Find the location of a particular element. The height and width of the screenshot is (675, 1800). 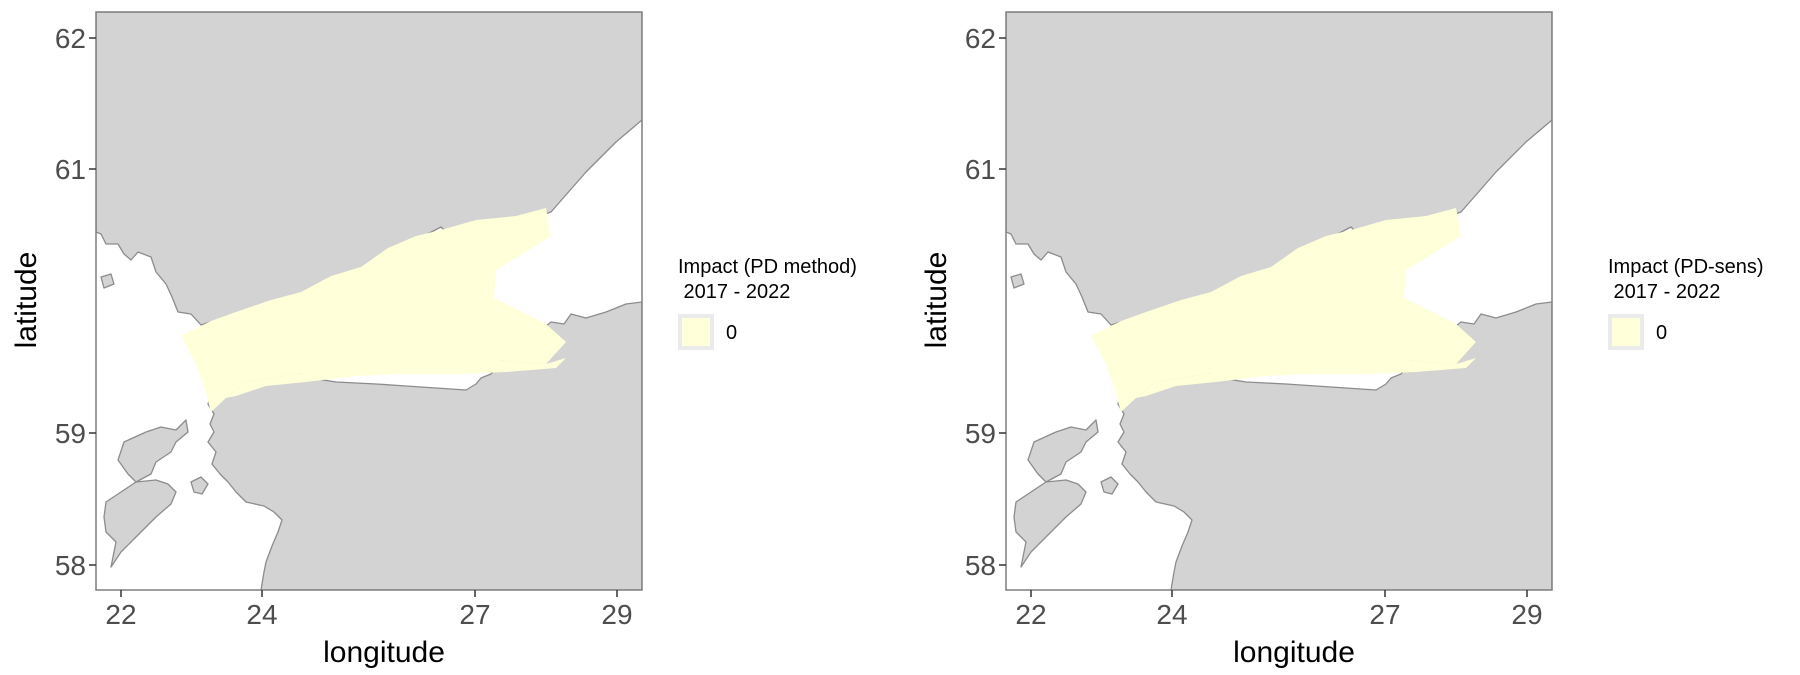

y-axis-2: 62 61 59 58 latitude is located at coordinates (963, 302).